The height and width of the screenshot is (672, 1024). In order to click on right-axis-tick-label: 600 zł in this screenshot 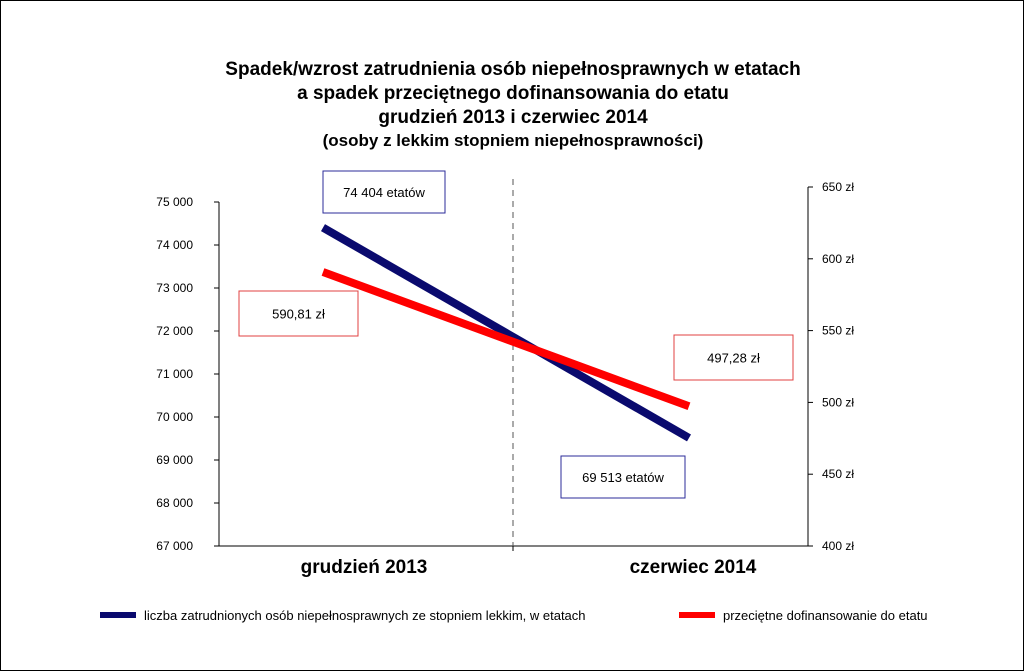, I will do `click(838, 259)`.